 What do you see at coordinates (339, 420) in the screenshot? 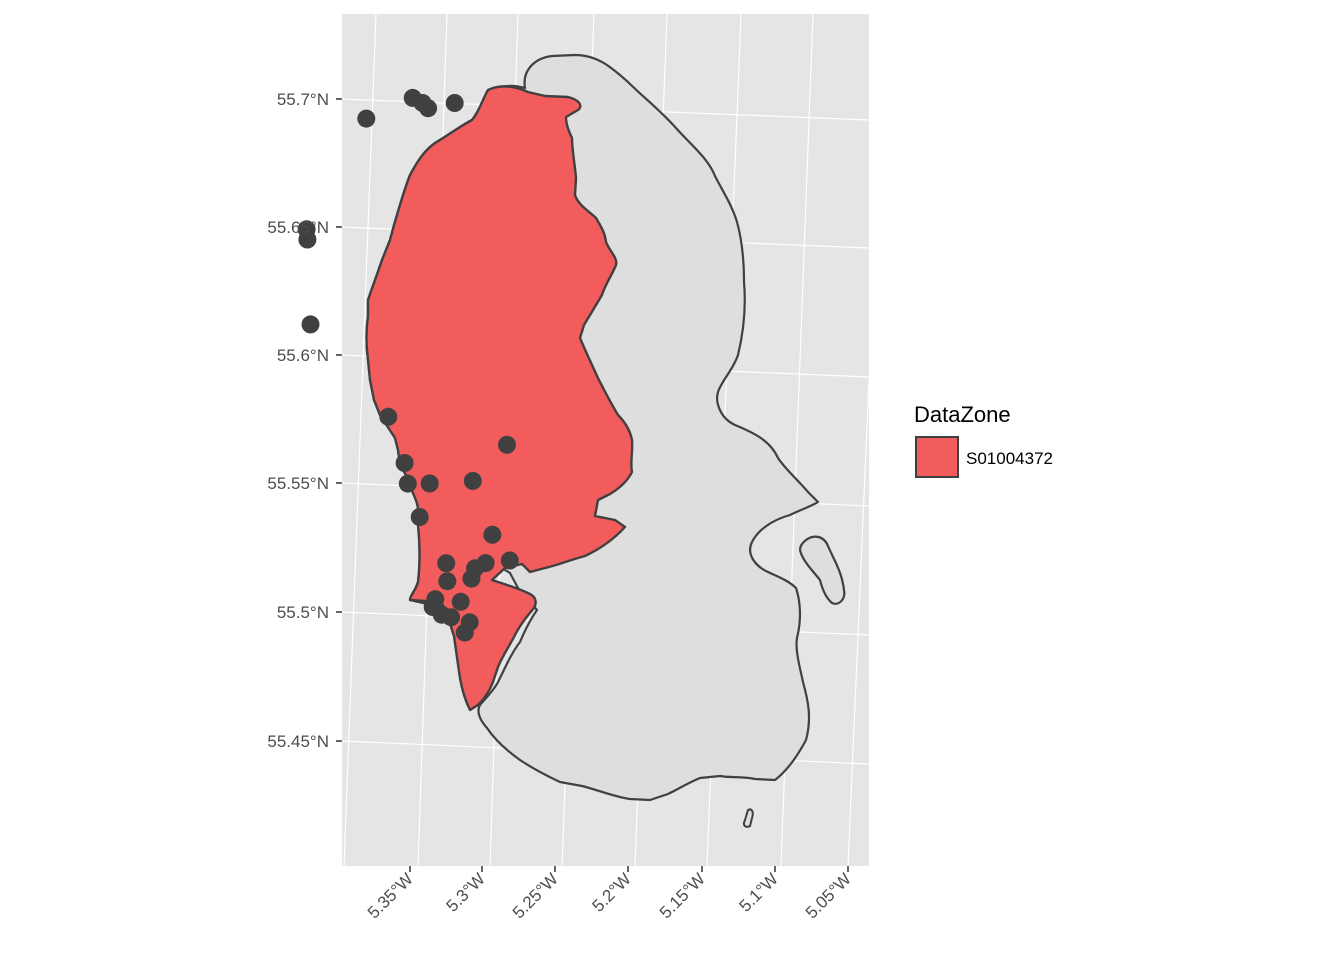
I see `y-axis` at bounding box center [339, 420].